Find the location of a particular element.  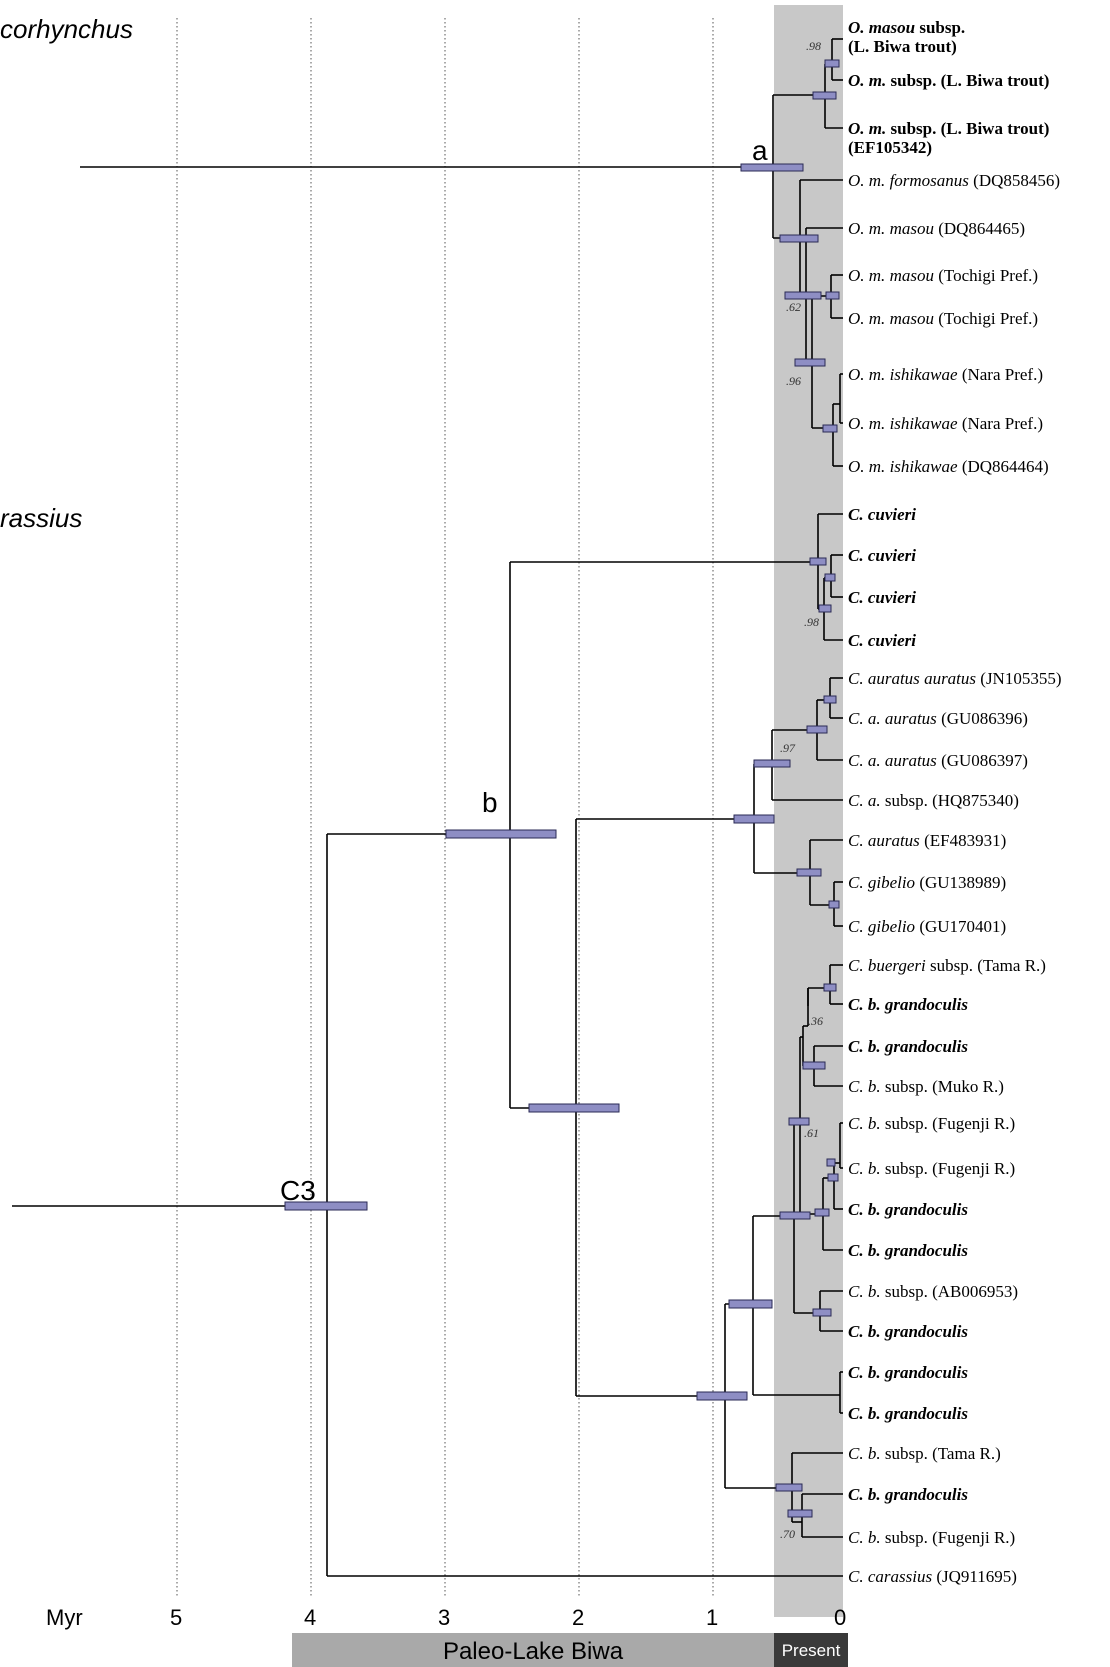

node-label-a: a is located at coordinates (760, 150).